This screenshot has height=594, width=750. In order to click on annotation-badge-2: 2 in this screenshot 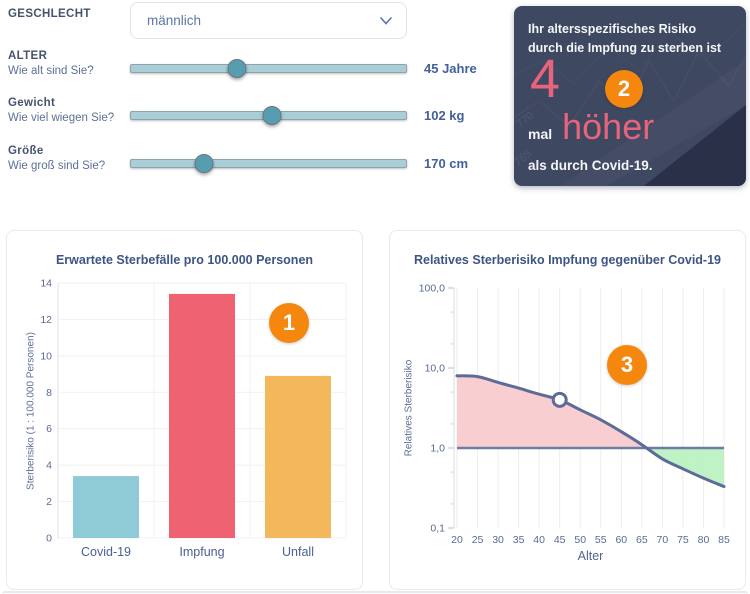, I will do `click(624, 89)`.